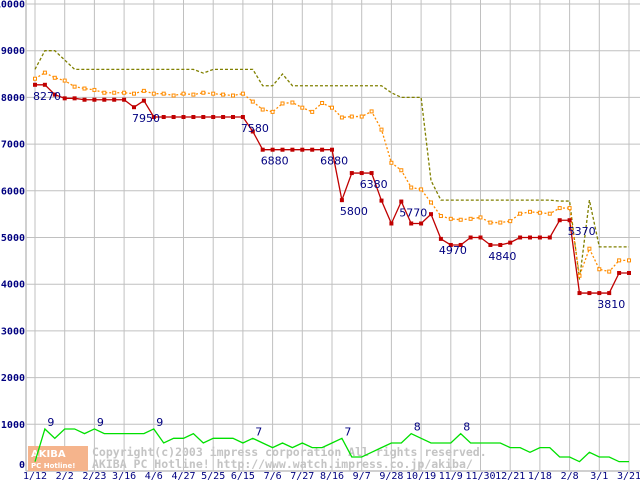 The height and width of the screenshot is (480, 640). What do you see at coordinates (13, 98) in the screenshot?
I see `y-tick-label: 8000` at bounding box center [13, 98].